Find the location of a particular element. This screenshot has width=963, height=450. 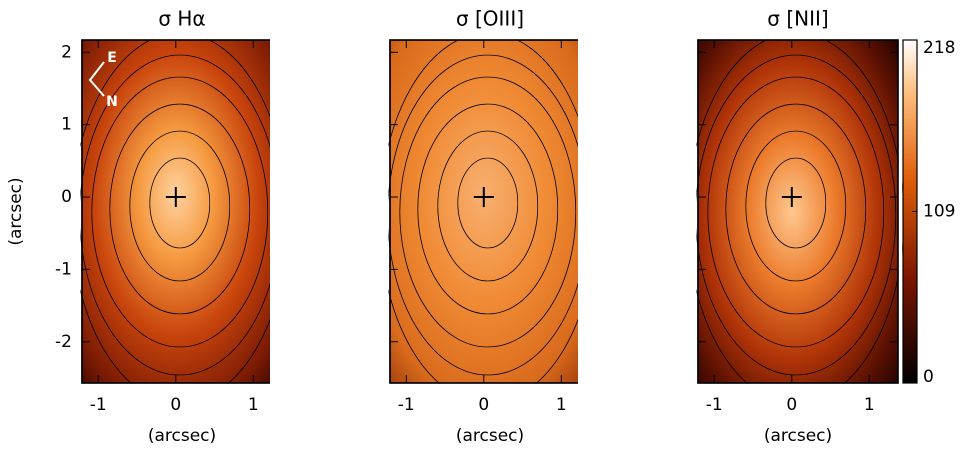

y-label: (arcsec) is located at coordinates (16, 211).